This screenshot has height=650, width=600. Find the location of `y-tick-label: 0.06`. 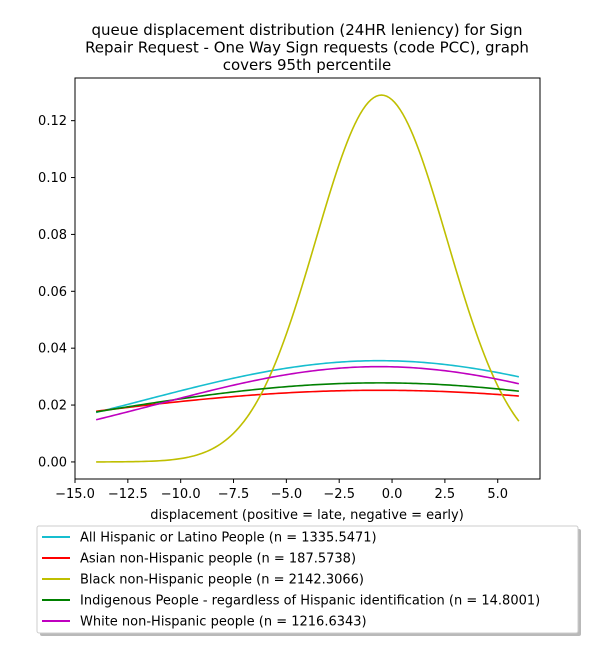

y-tick-label: 0.06 is located at coordinates (52, 292).